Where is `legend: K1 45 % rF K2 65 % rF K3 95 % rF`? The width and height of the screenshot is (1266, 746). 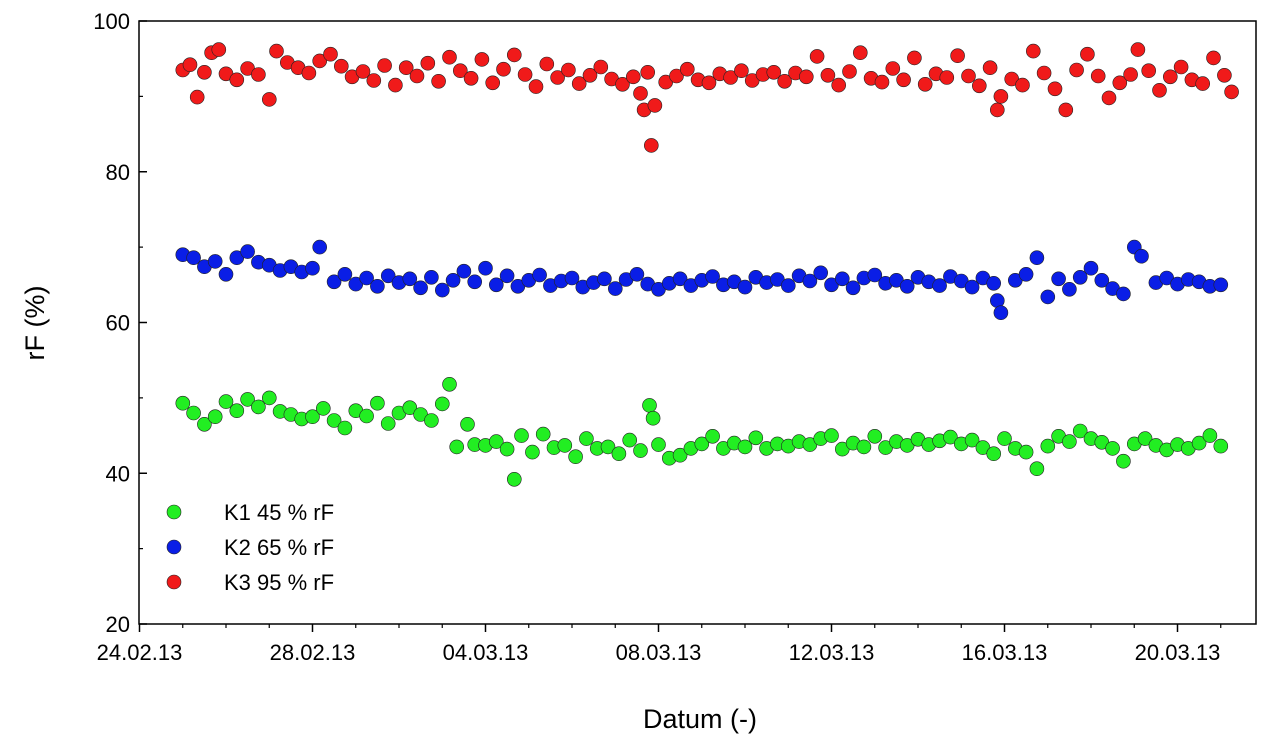
legend: K1 45 % rF K2 65 % rF K3 95 % rF is located at coordinates (250, 547).